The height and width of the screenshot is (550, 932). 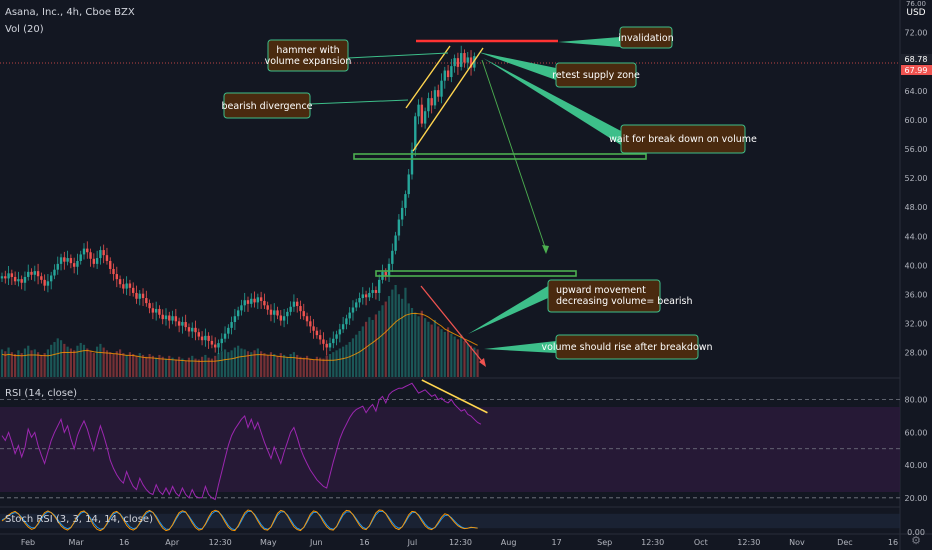 I want to click on divergence-pointer, so click(x=359, y=102).